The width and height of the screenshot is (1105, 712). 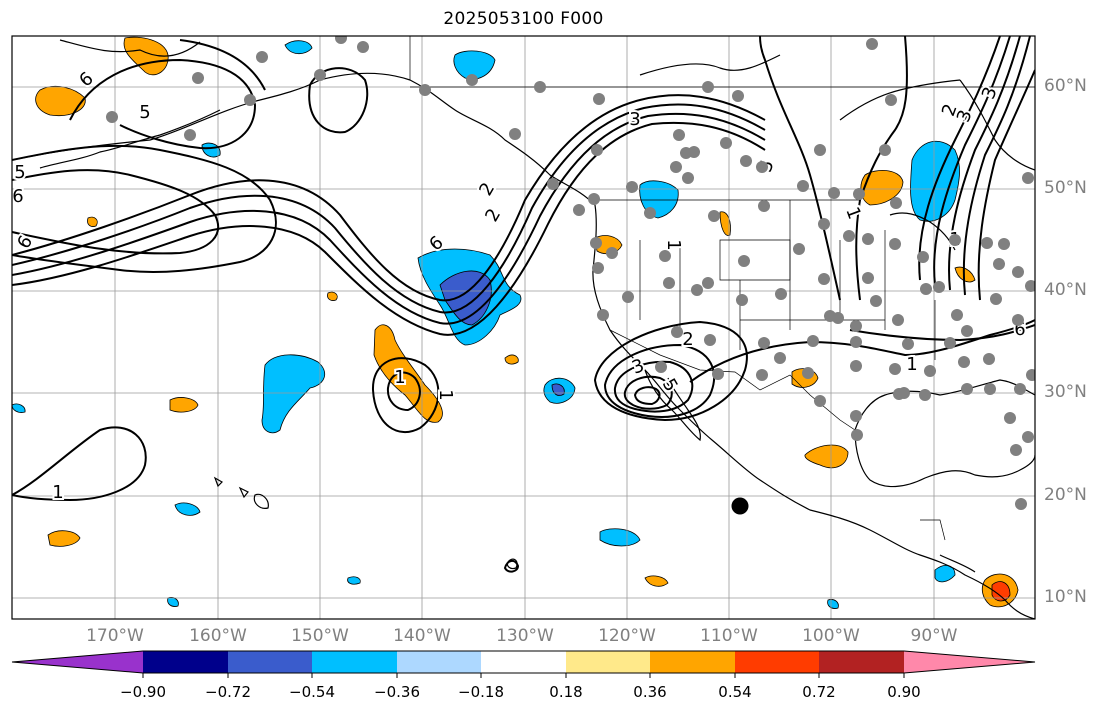 I want to click on lon-label: 170°W, so click(x=115, y=636).